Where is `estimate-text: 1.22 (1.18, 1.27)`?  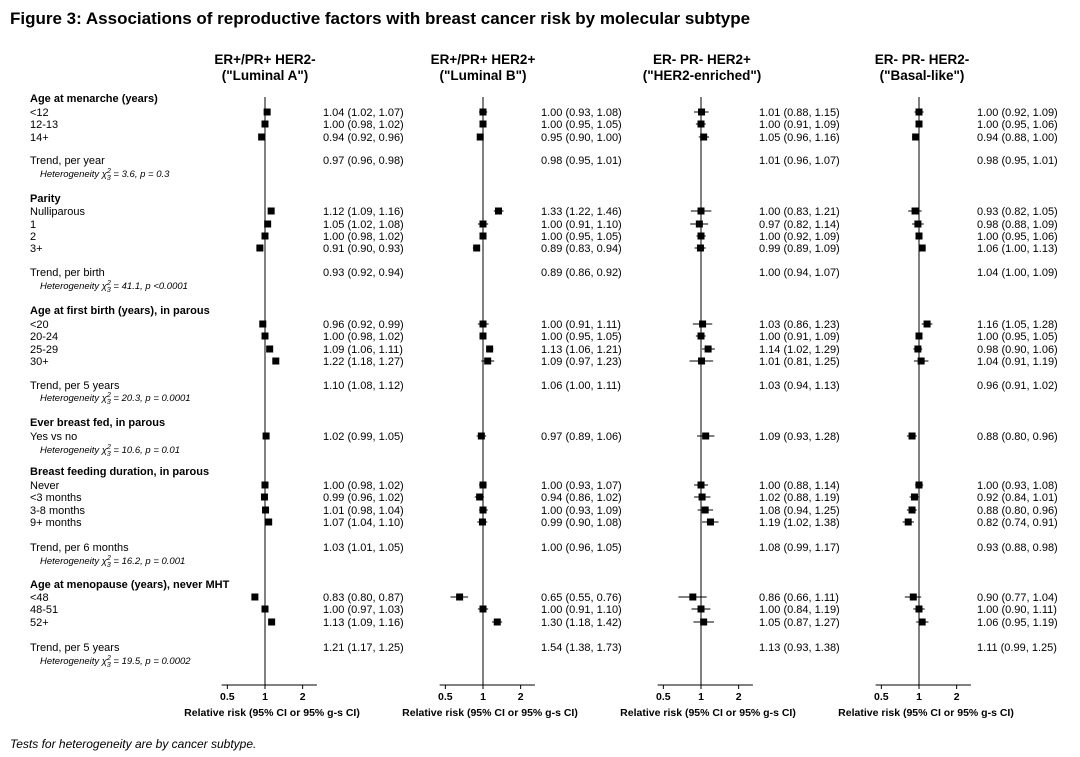
estimate-text: 1.22 (1.18, 1.27) is located at coordinates (363, 362).